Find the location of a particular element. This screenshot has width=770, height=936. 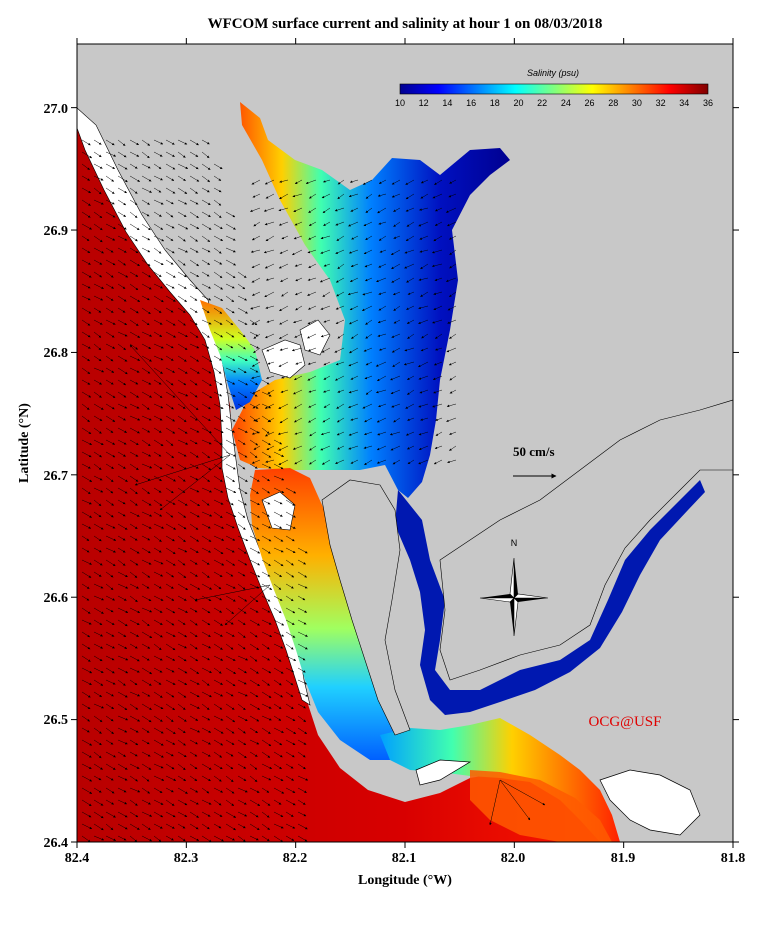

colorbar-tick-label: 36 is located at coordinates (708, 103).